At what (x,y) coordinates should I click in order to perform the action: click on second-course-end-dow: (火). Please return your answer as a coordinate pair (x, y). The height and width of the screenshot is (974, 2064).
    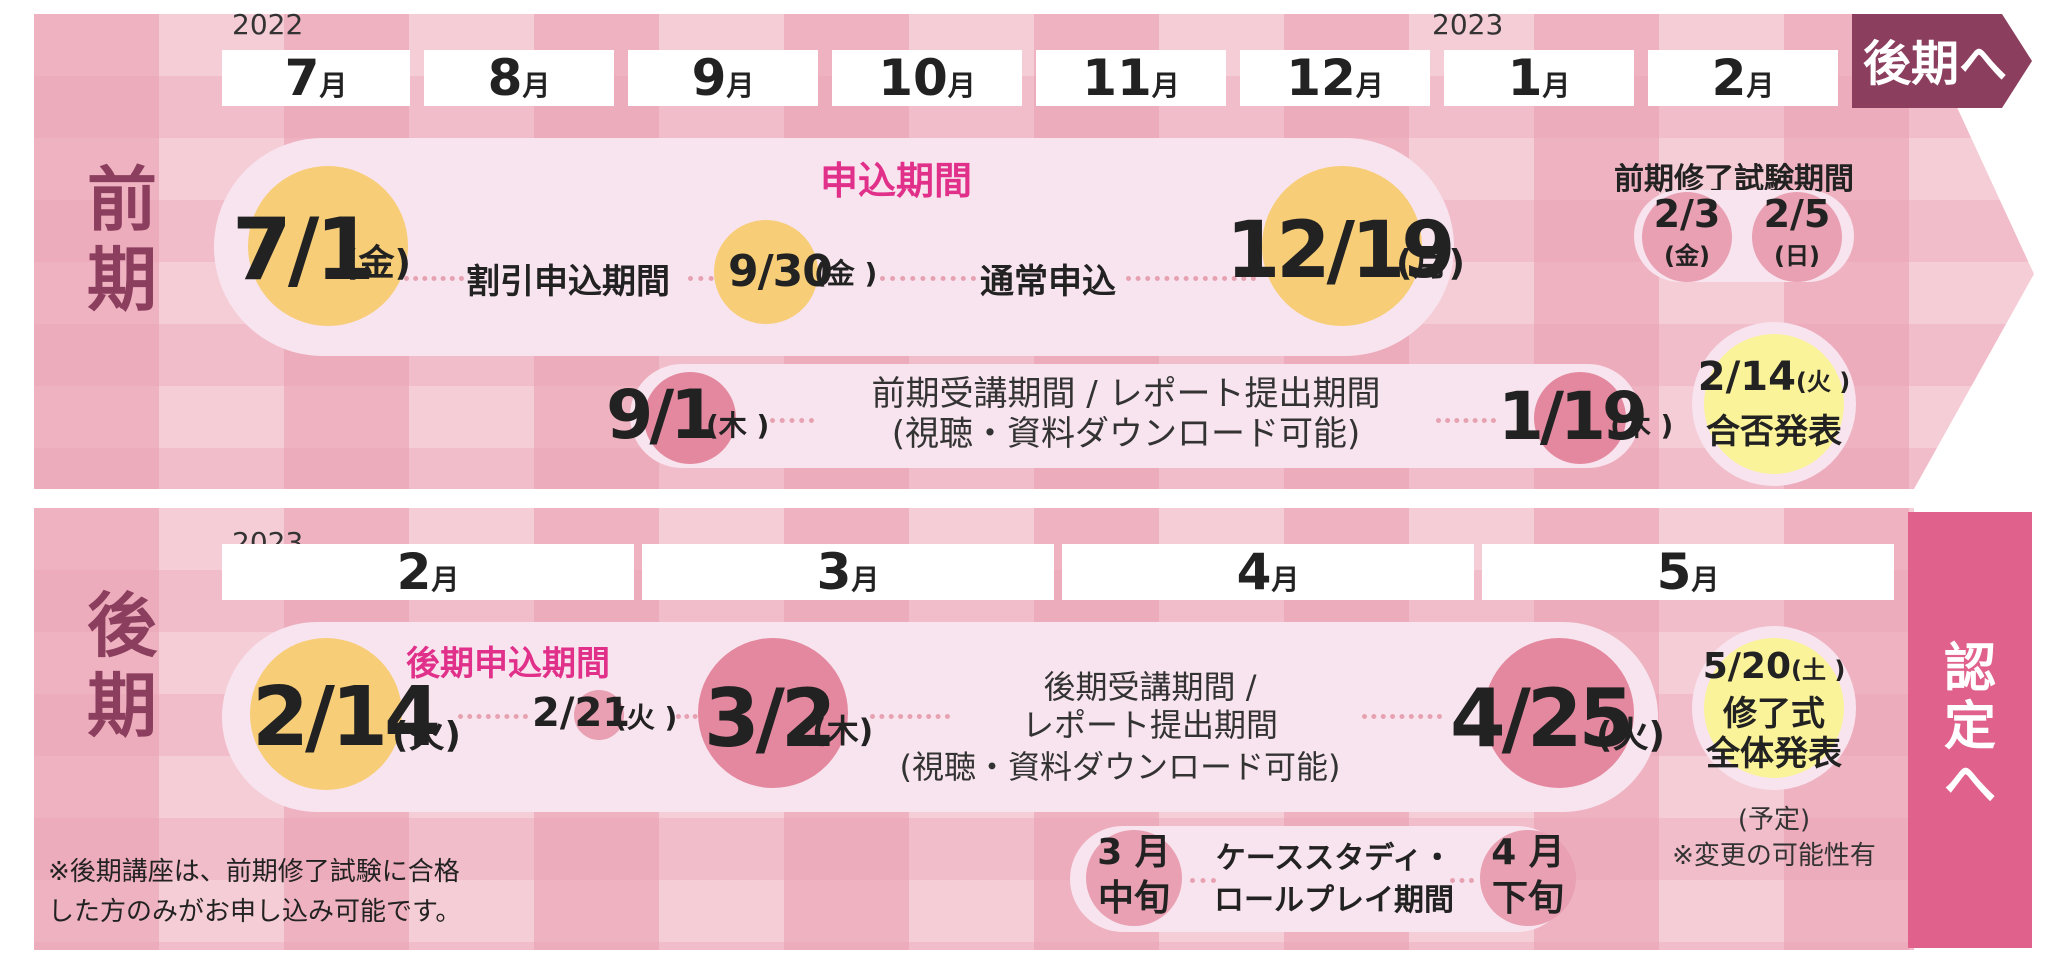
    Looking at the image, I should click on (1630, 735).